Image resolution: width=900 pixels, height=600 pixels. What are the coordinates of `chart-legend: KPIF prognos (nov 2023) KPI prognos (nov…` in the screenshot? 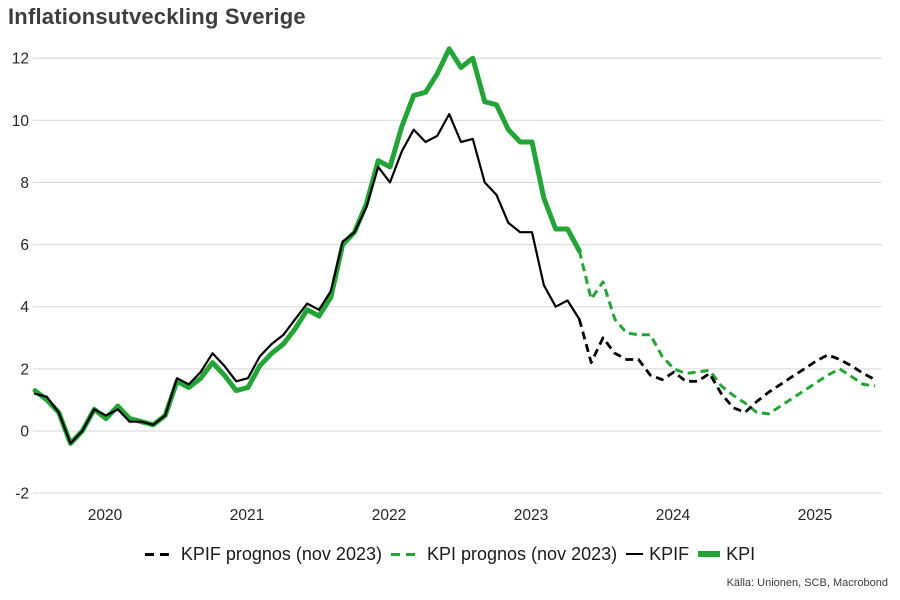 It's located at (450, 554).